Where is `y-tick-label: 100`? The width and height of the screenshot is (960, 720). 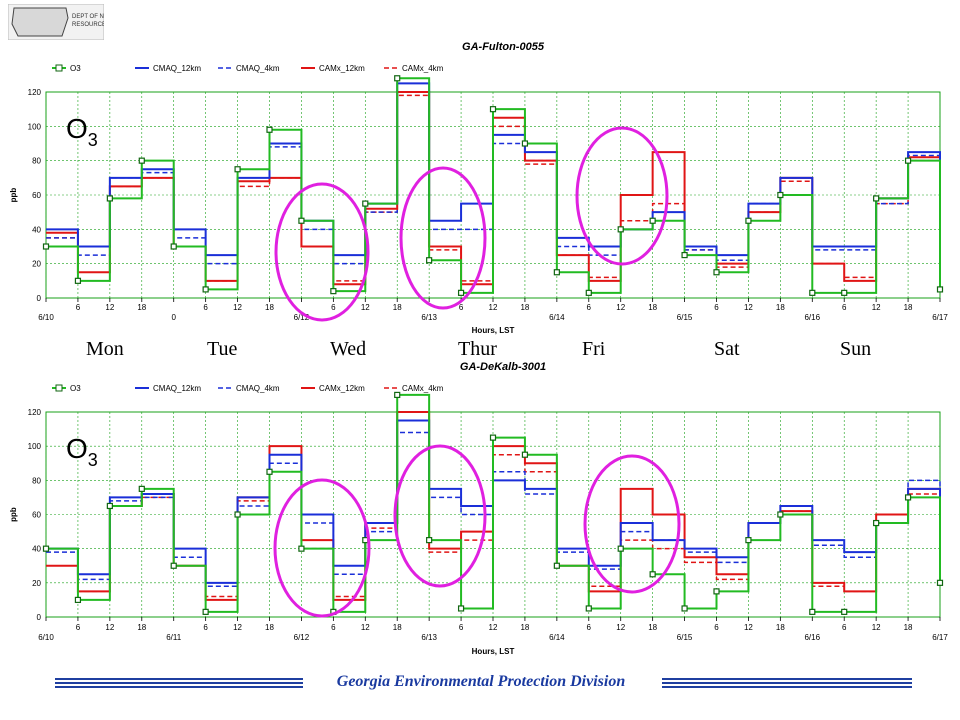 y-tick-label: 100 is located at coordinates (35, 126).